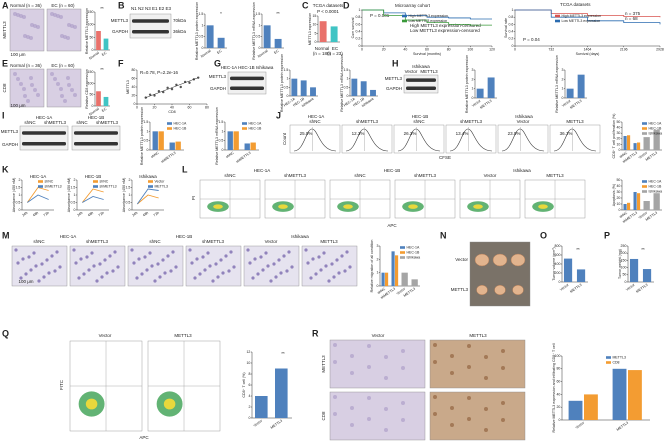 This screenshot has height=445, width=669. What do you see at coordinates (618, 144) in the screenshot?
I see `y-tick-label: 10` at bounding box center [618, 144].